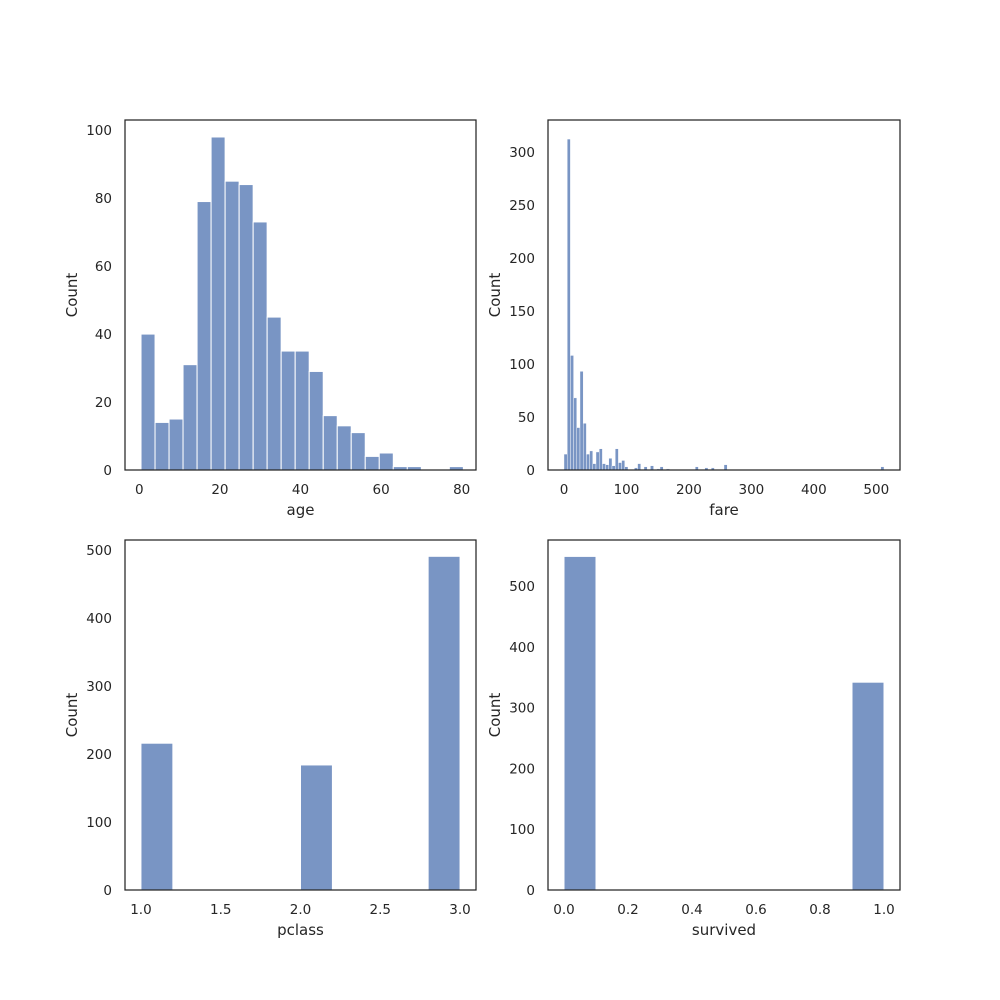 This screenshot has height=1000, width=1000. What do you see at coordinates (99, 755) in the screenshot?
I see `pclass-y-tick-label: 200` at bounding box center [99, 755].